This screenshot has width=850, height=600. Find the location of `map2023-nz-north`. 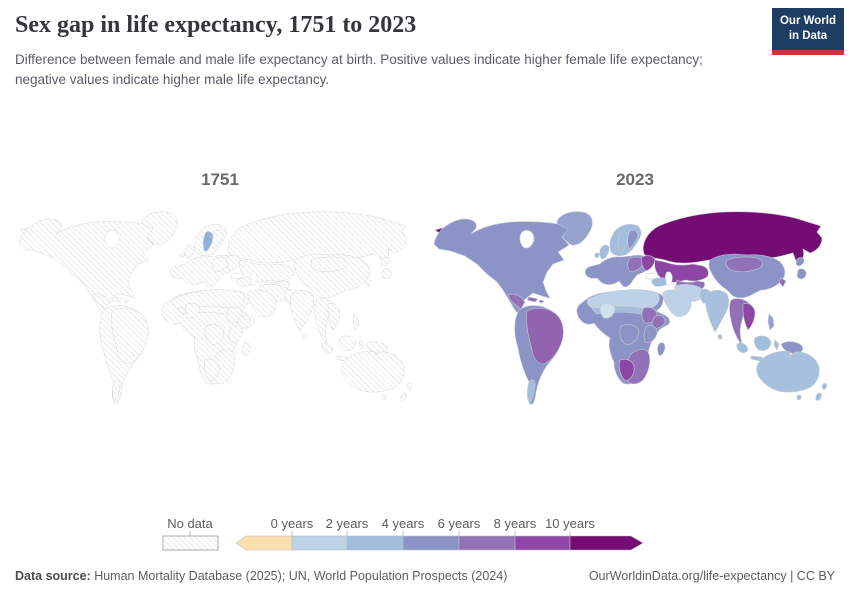

map2023-nz-north is located at coordinates (824, 386).